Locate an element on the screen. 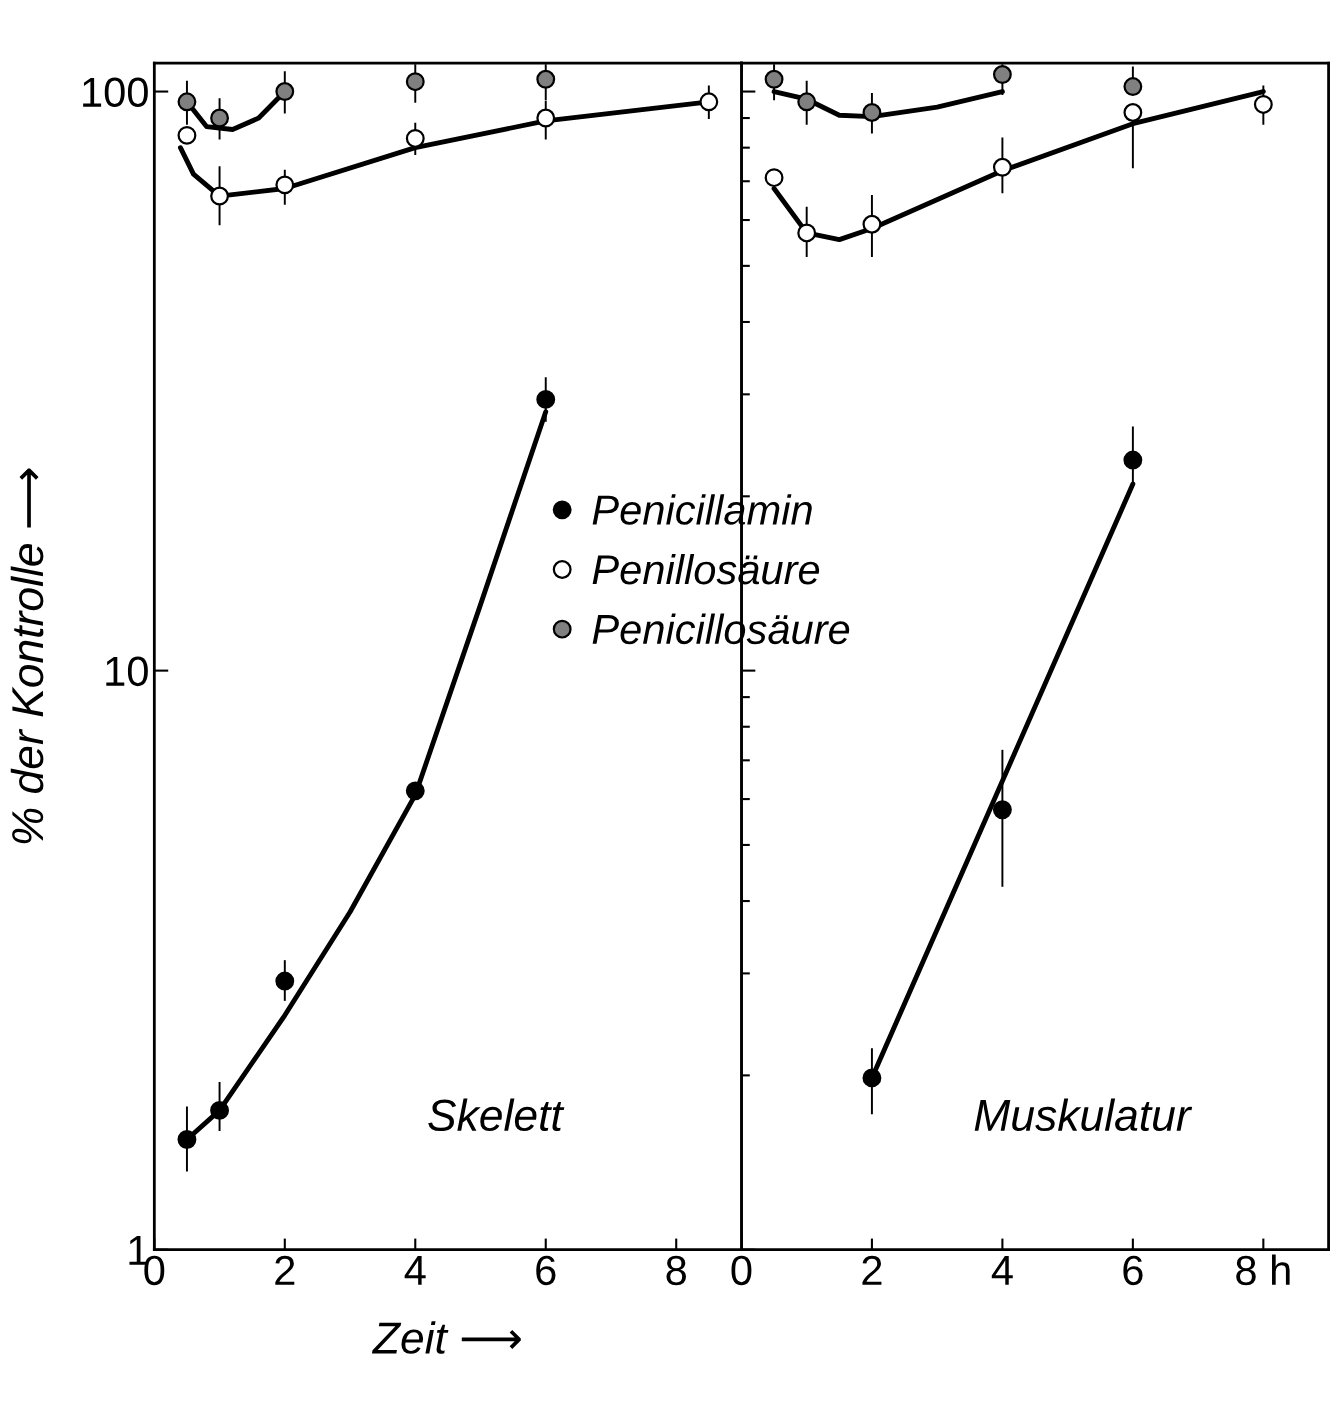 The height and width of the screenshot is (1401, 1342). annotation: Skelett is located at coordinates (496, 1115).